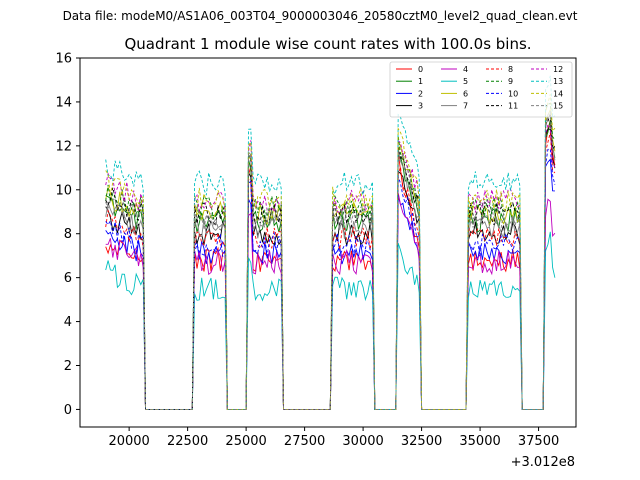  Describe the element at coordinates (68, 234) in the screenshot. I see `y-tick-label: 8` at that location.